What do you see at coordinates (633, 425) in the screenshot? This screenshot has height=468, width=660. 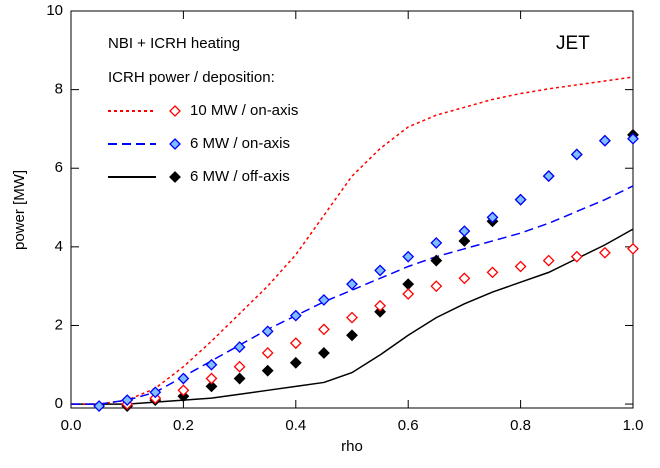 I see `x-tick-label: 1.0` at bounding box center [633, 425].